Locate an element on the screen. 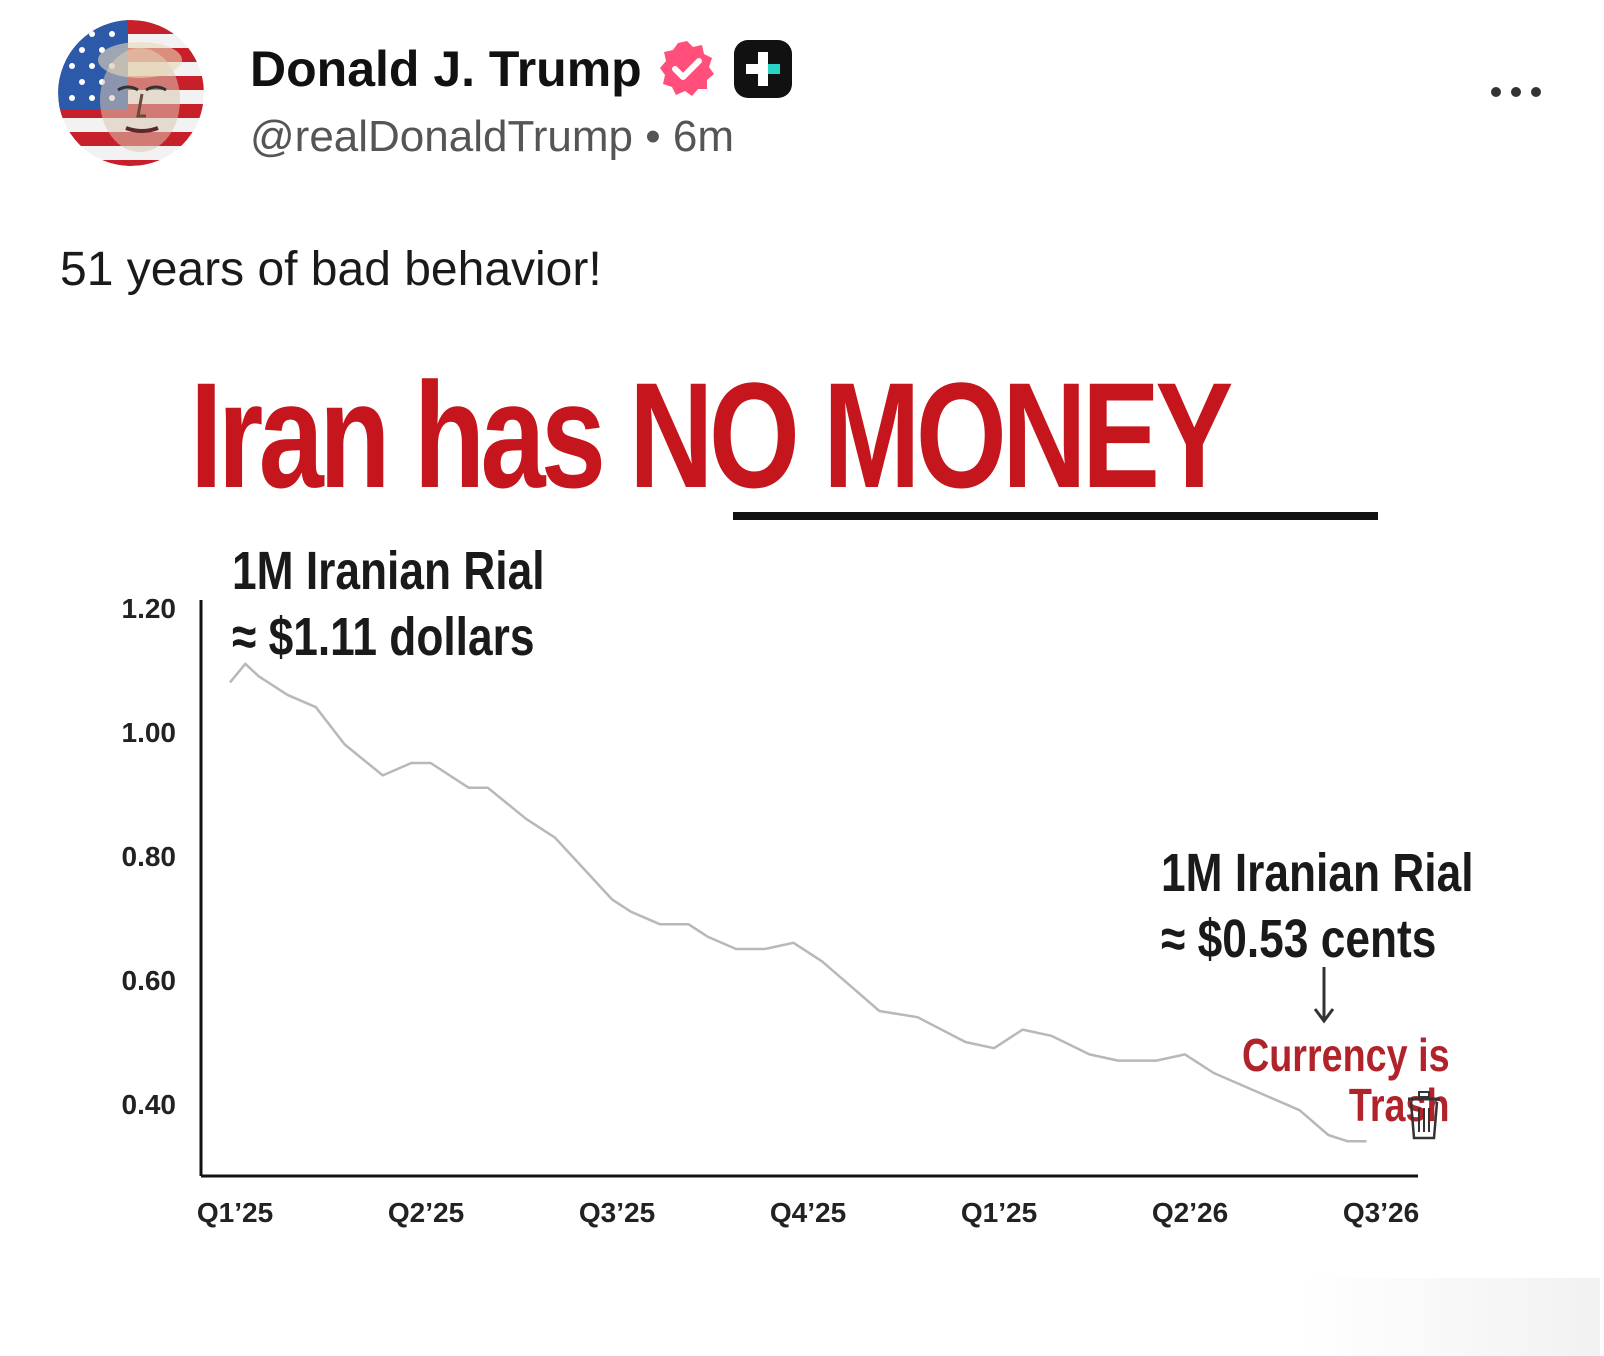  start-callout-line2: ≈ $1.11 dollars is located at coordinates (383, 637).